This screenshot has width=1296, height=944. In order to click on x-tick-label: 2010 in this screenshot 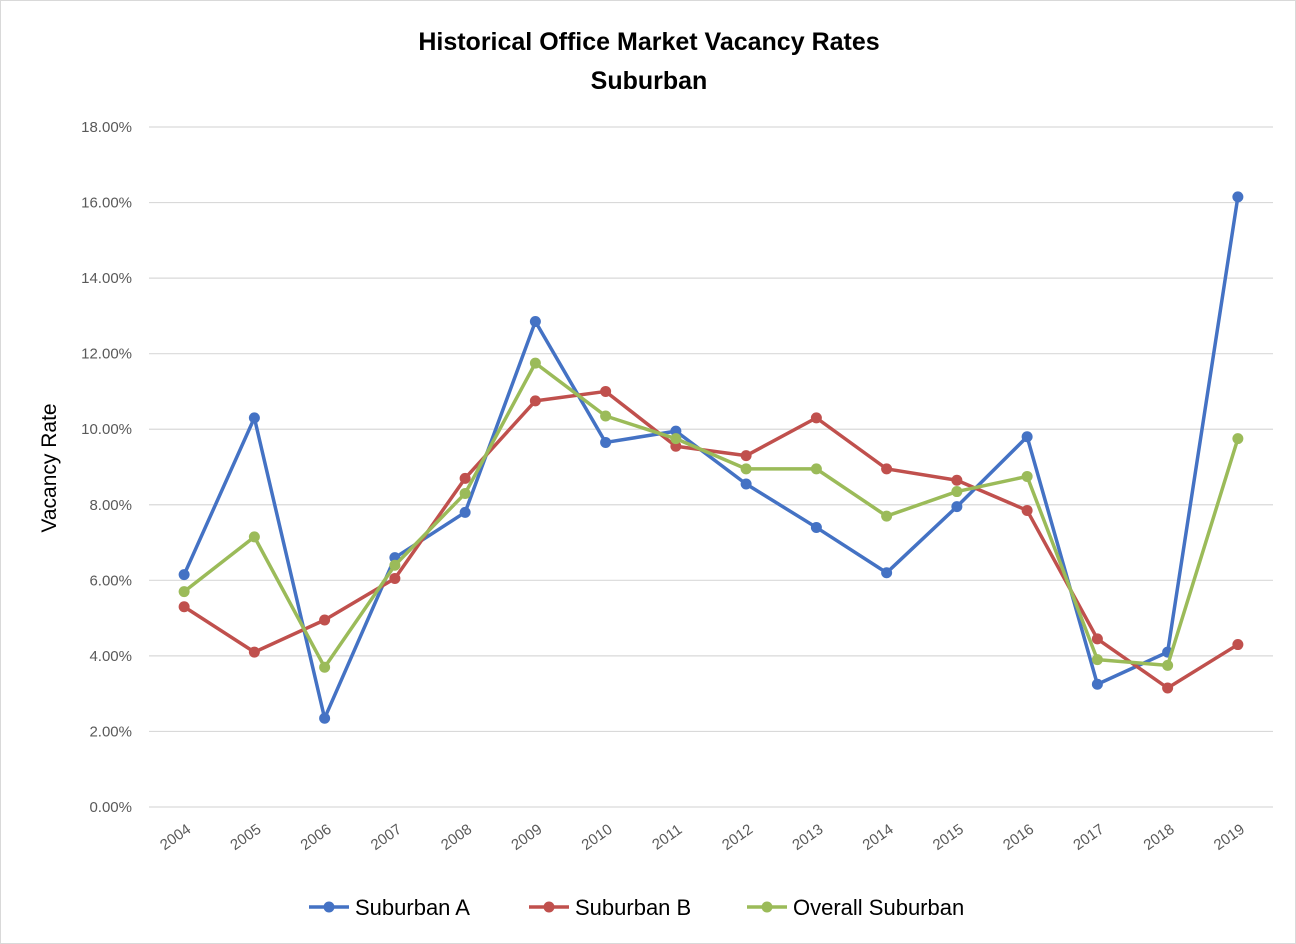, I will do `click(596, 837)`.